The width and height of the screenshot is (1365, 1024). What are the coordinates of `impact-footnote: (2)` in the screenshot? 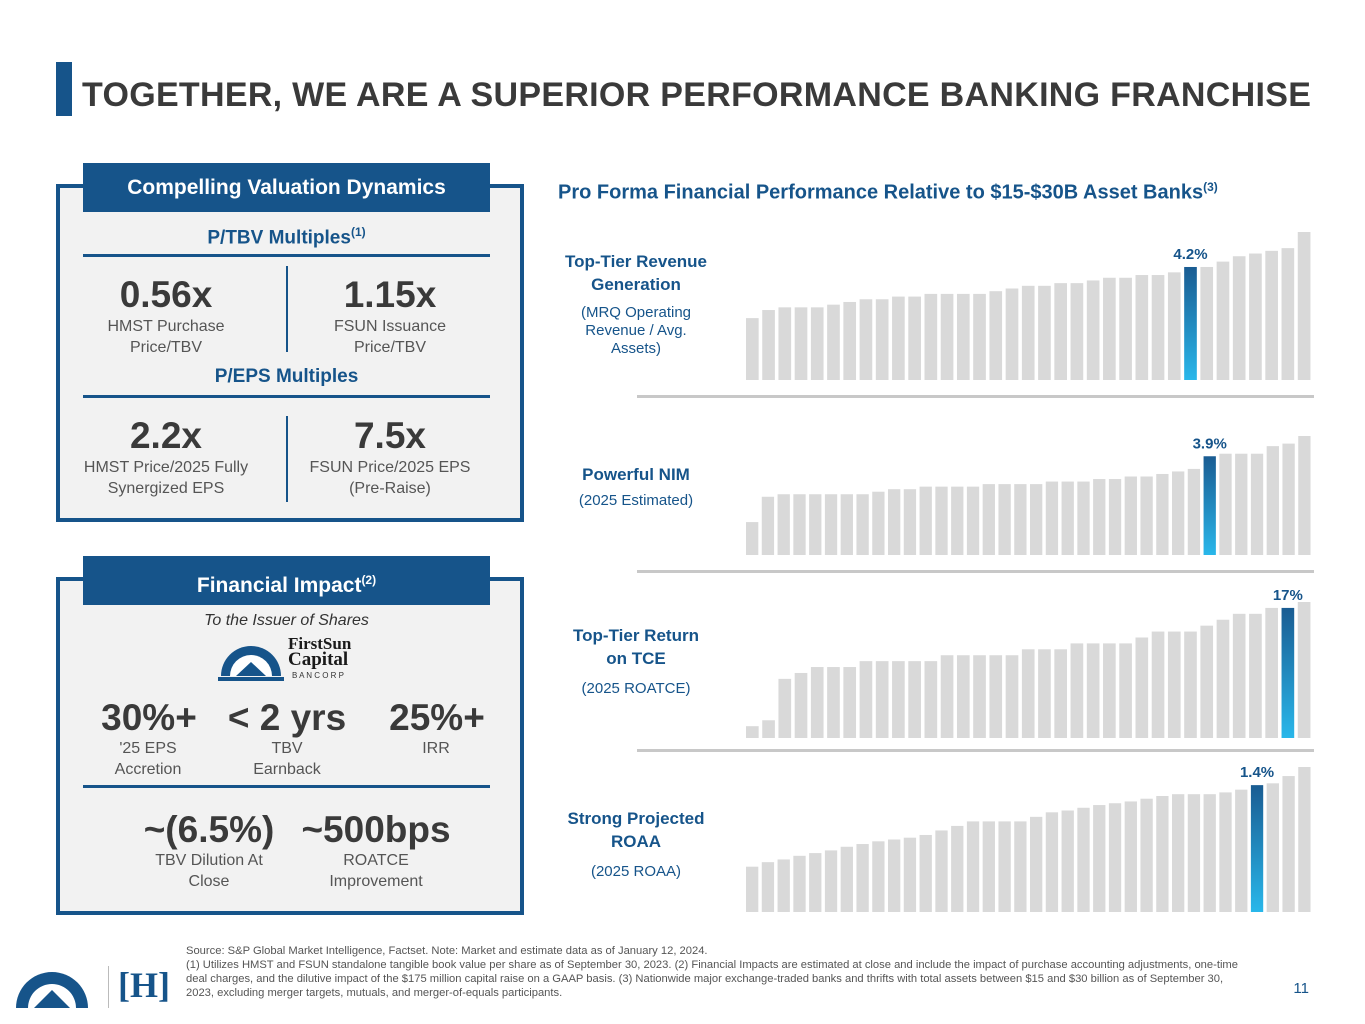 It's located at (369, 580).